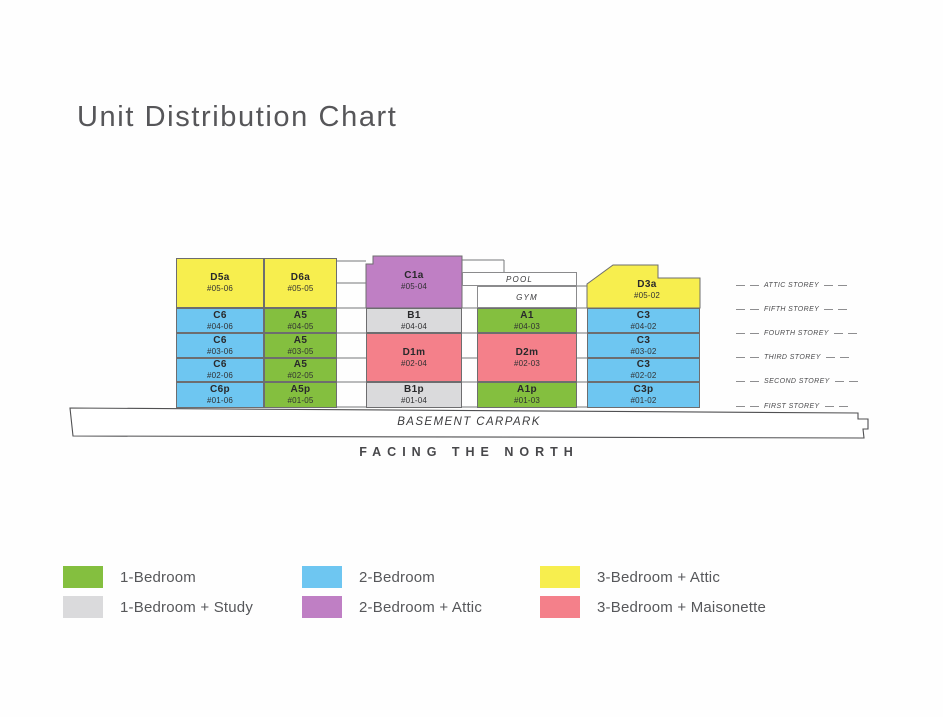 This screenshot has height=717, width=943. I want to click on facility-label: GYM, so click(527, 297).